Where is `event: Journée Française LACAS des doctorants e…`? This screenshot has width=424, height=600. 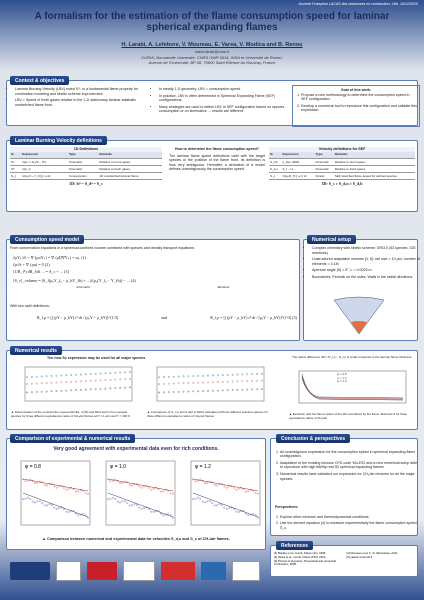 event: Journée Française LACAS des doctorants e… is located at coordinates (358, 4).